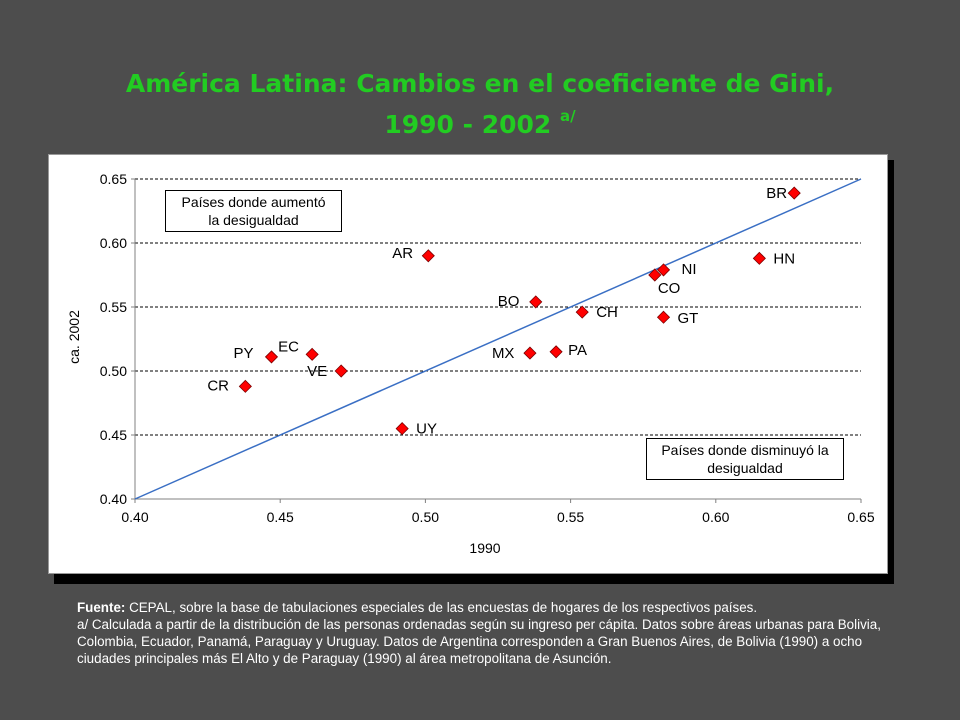  What do you see at coordinates (113, 435) in the screenshot?
I see `y-tick-label-1: 0.45` at bounding box center [113, 435].